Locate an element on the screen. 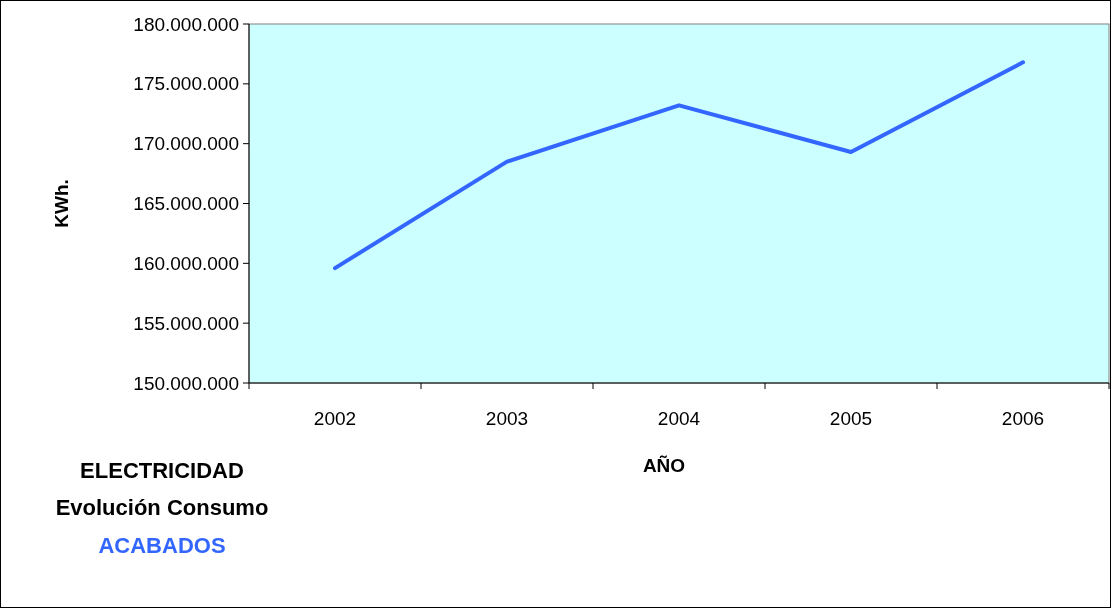 The width and height of the screenshot is (1111, 608). text: Evolución Consumo is located at coordinates (162, 507).